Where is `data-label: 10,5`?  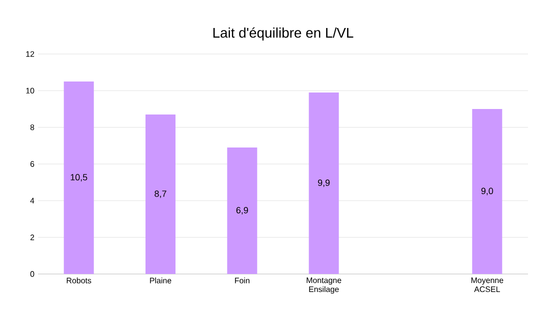 data-label: 10,5 is located at coordinates (79, 178).